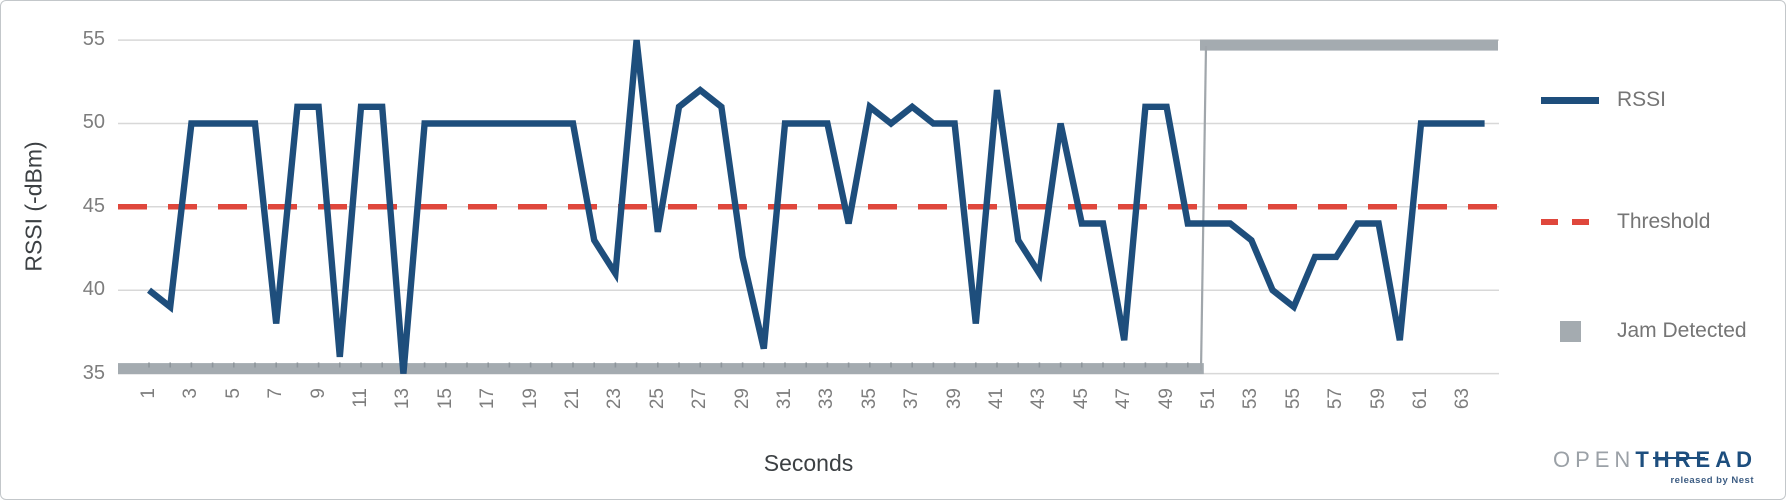  Describe the element at coordinates (93, 372) in the screenshot. I see `y-tick-label: 35` at that location.